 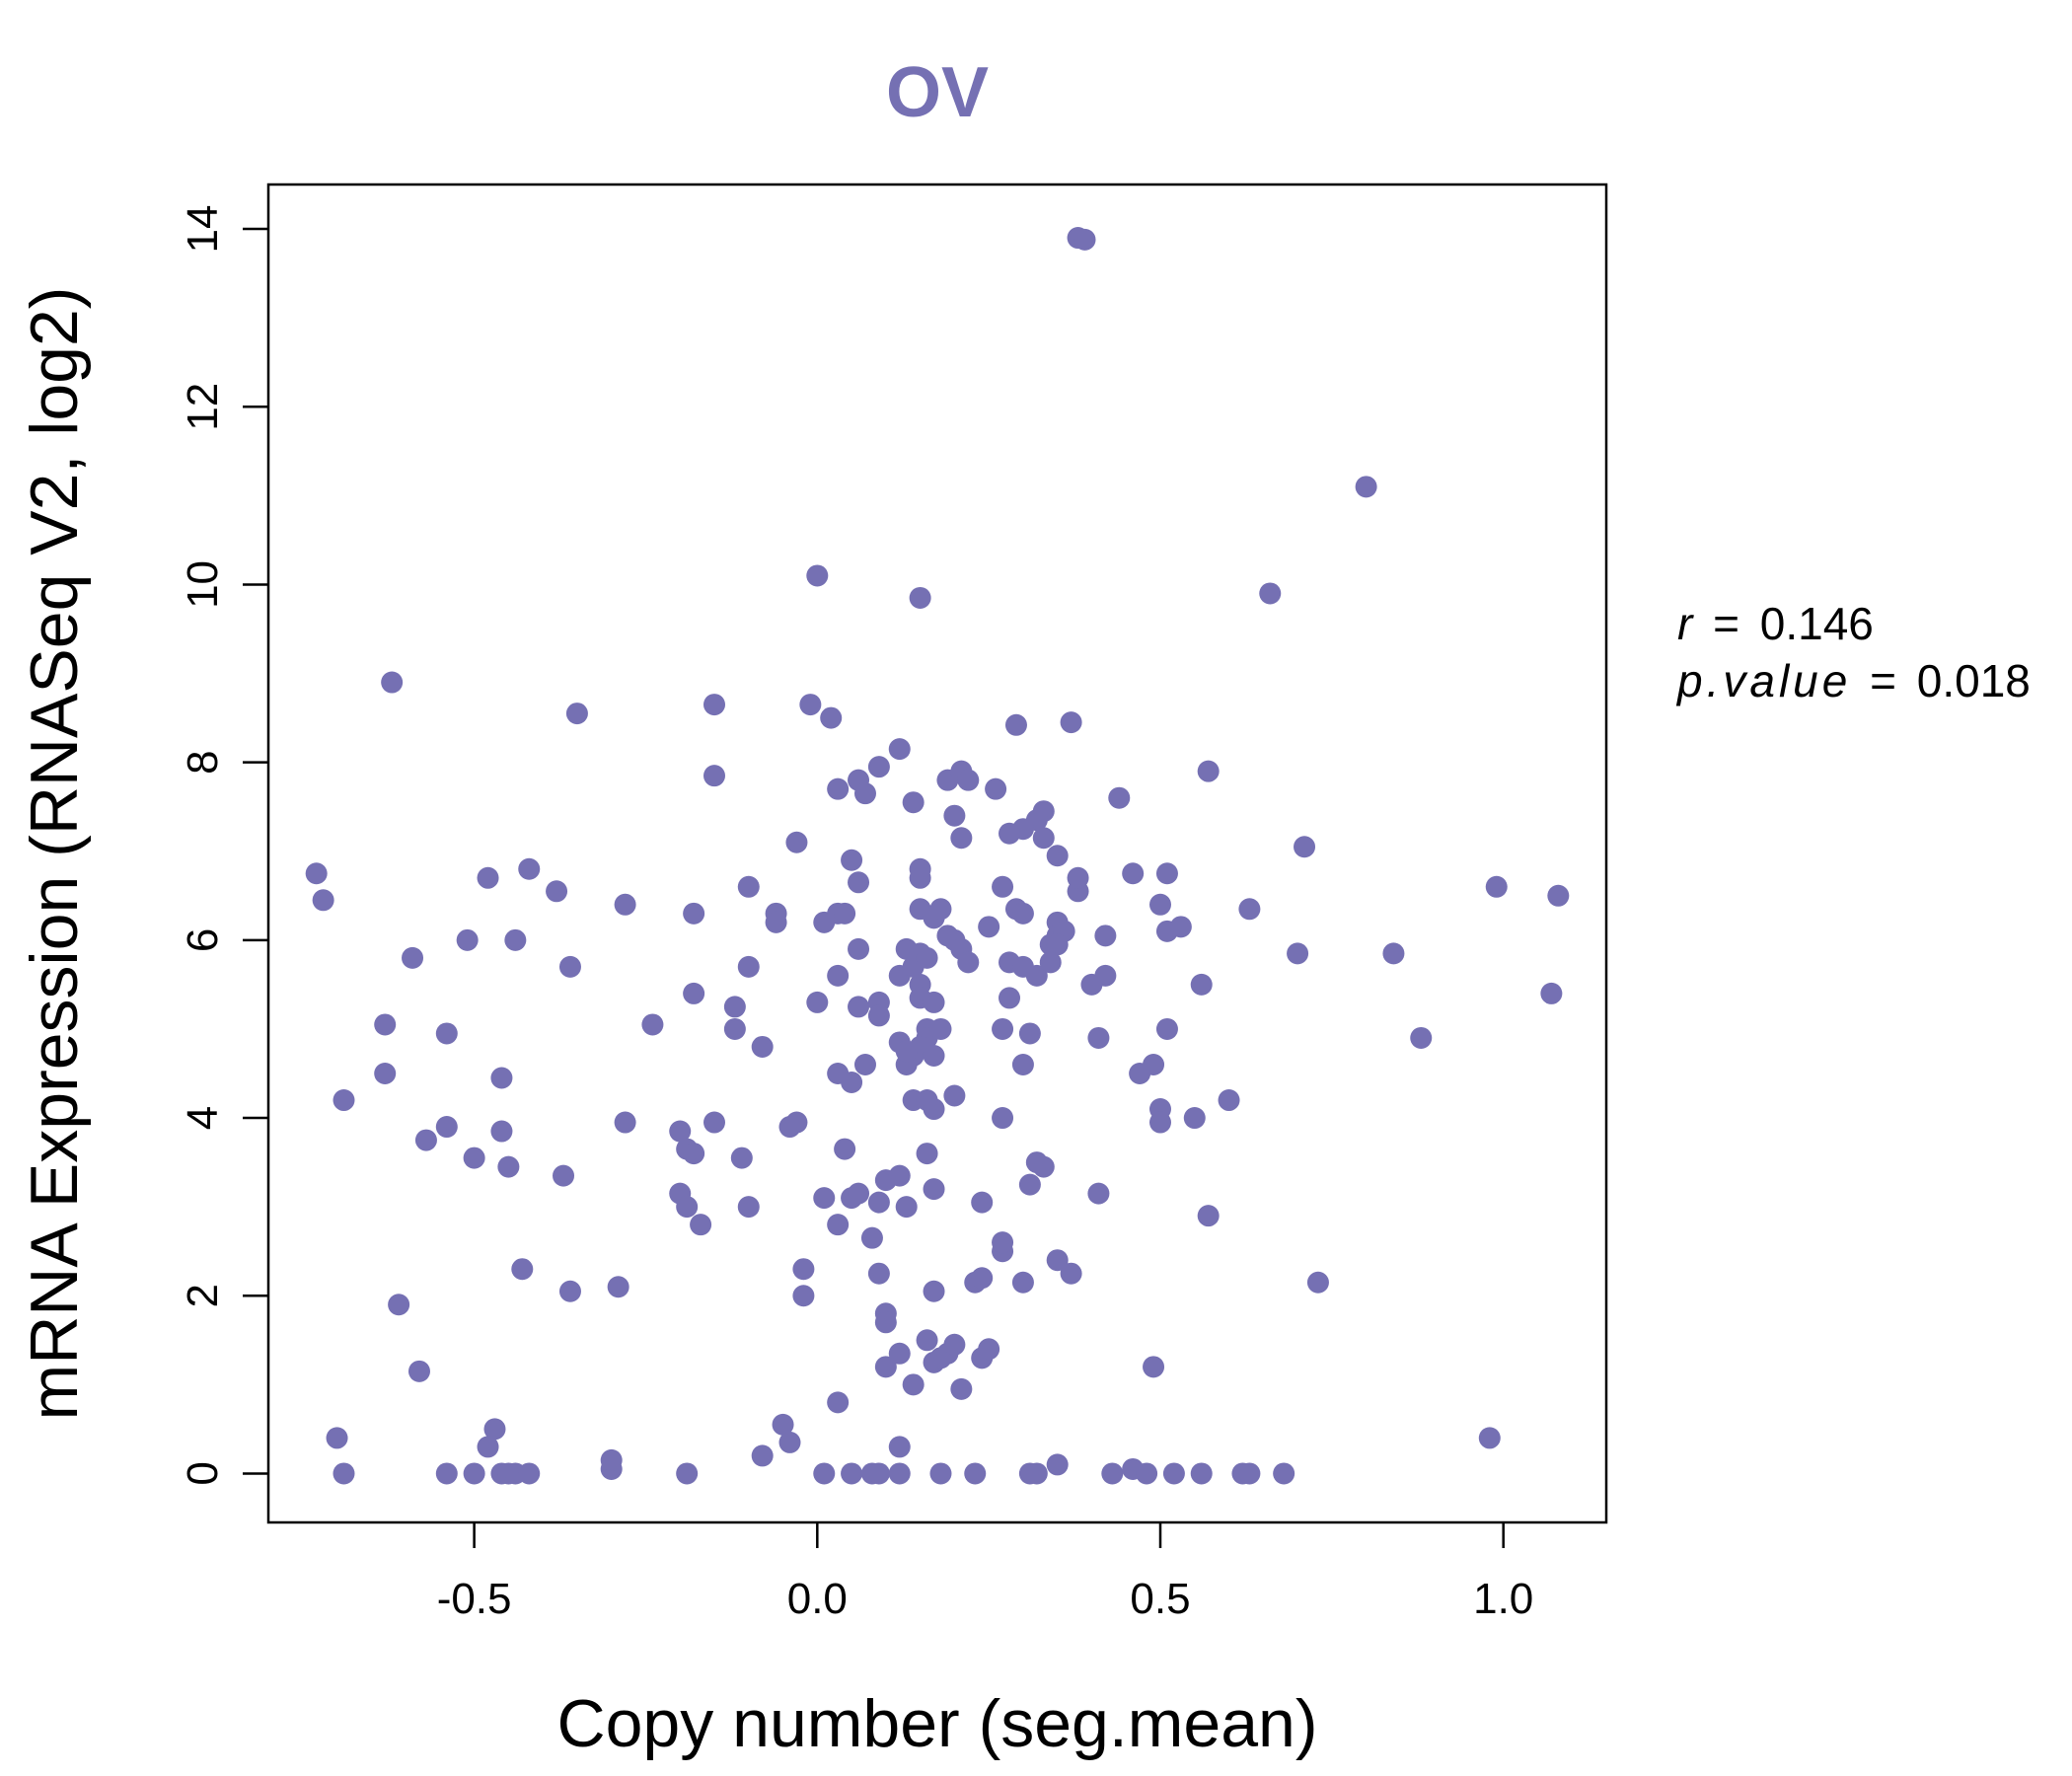 What do you see at coordinates (475, 1599) in the screenshot?
I see `x-tick-label: -0.5` at bounding box center [475, 1599].